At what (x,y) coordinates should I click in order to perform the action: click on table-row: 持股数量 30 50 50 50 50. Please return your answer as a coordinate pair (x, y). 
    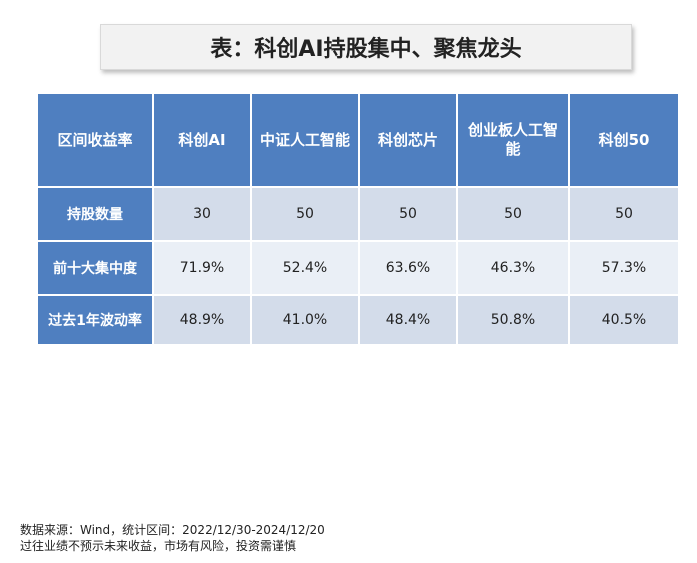
    Looking at the image, I should click on (358, 214).